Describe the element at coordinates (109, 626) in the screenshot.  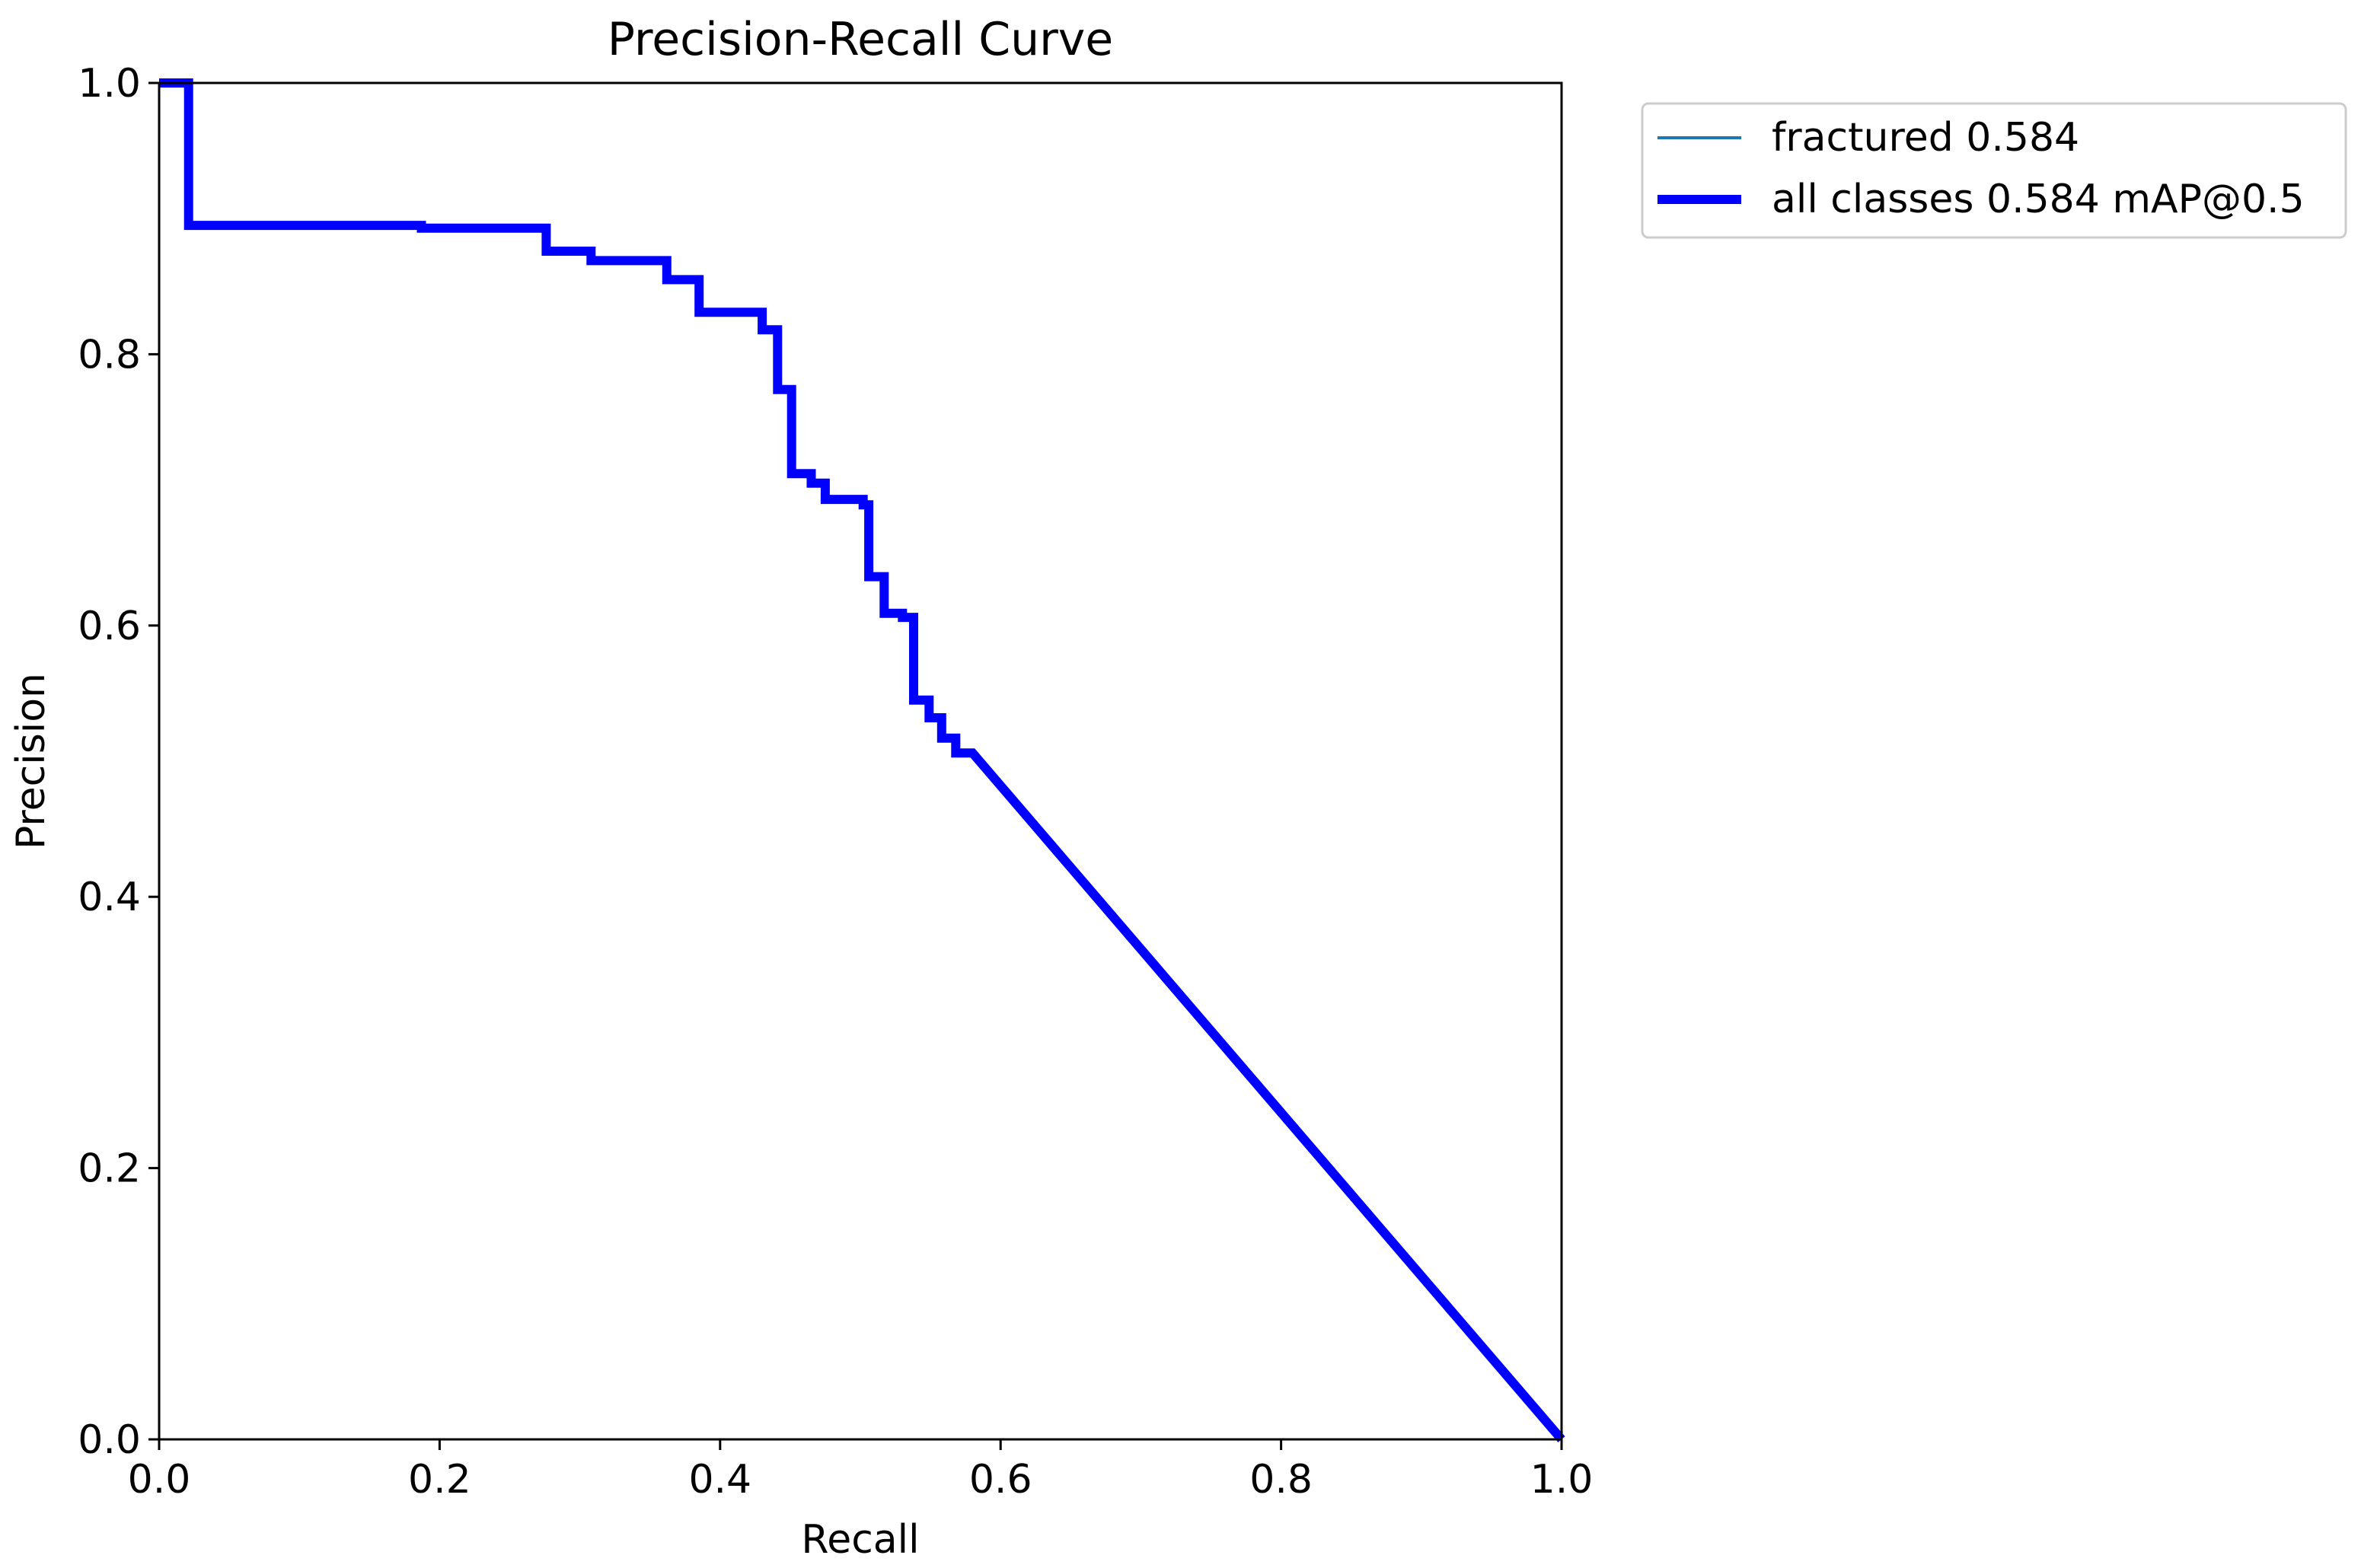
I see `y-tick-label: 0.6` at that location.